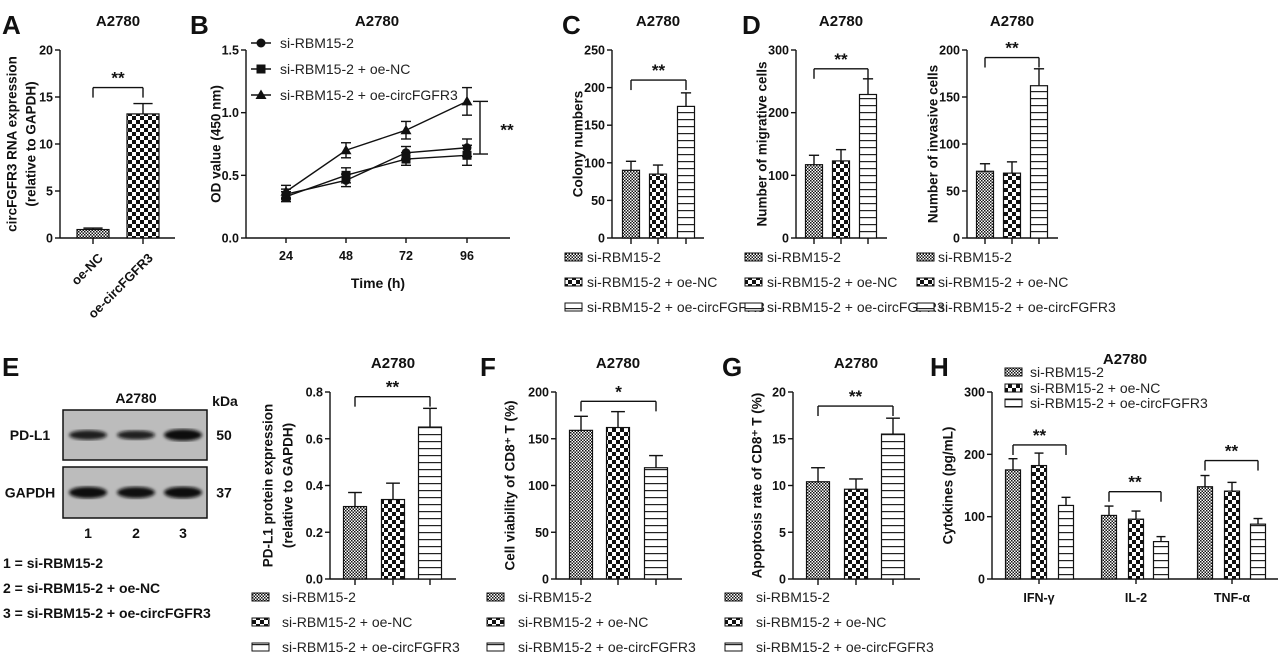 Image resolution: width=1280 pixels, height=658 pixels. I want to click on y-axis-label: PD-L1 protein expression, so click(268, 486).